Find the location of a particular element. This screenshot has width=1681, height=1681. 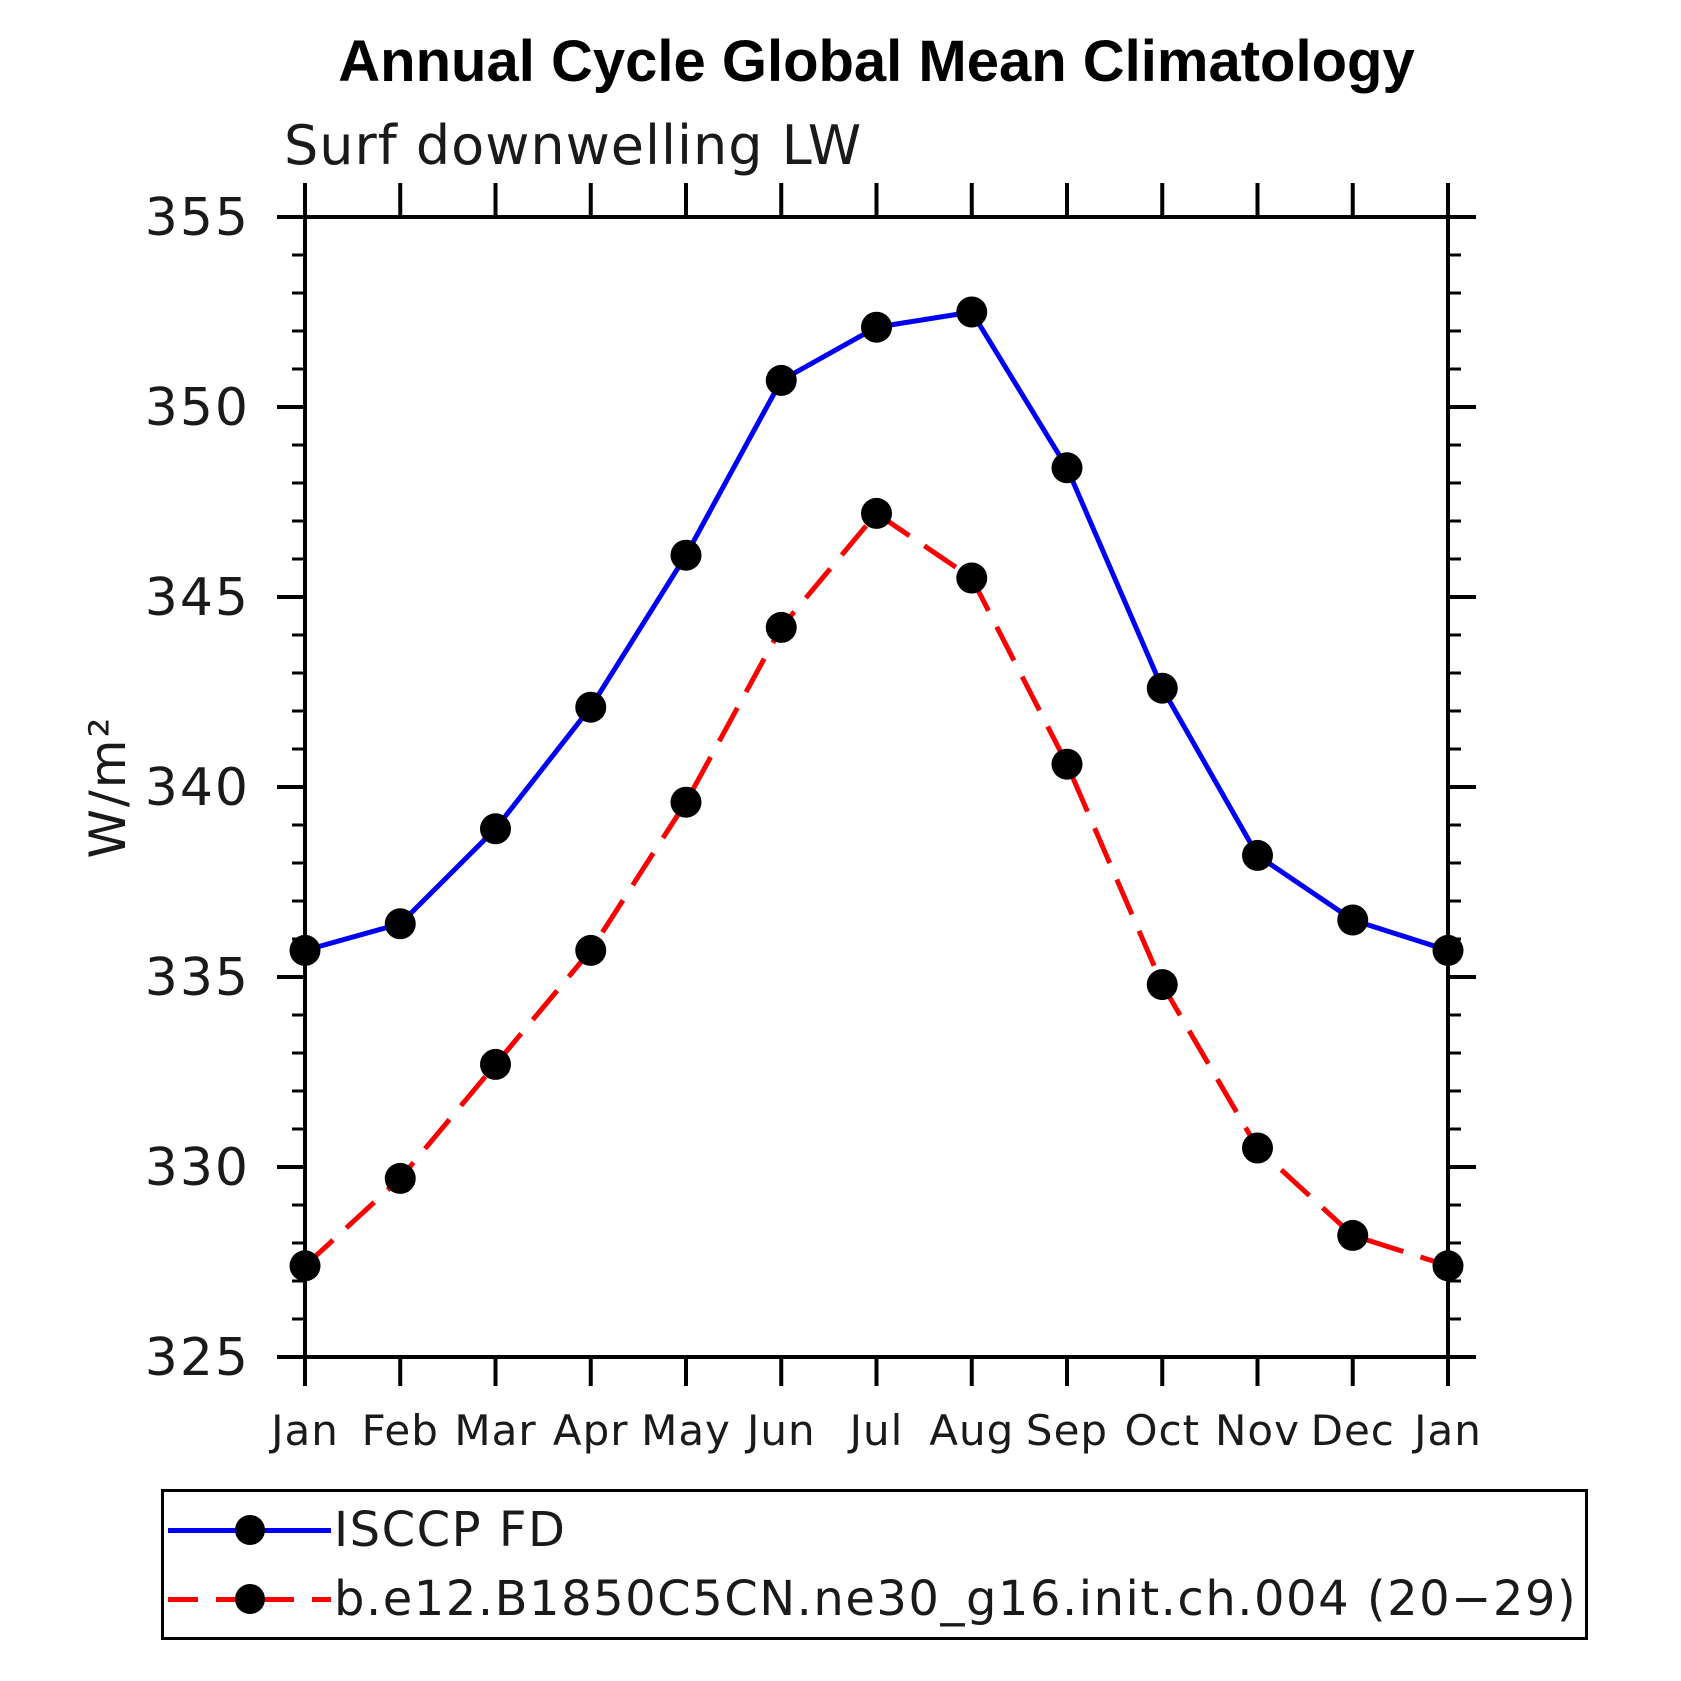

y-tick-label: 345 is located at coordinates (197, 598).